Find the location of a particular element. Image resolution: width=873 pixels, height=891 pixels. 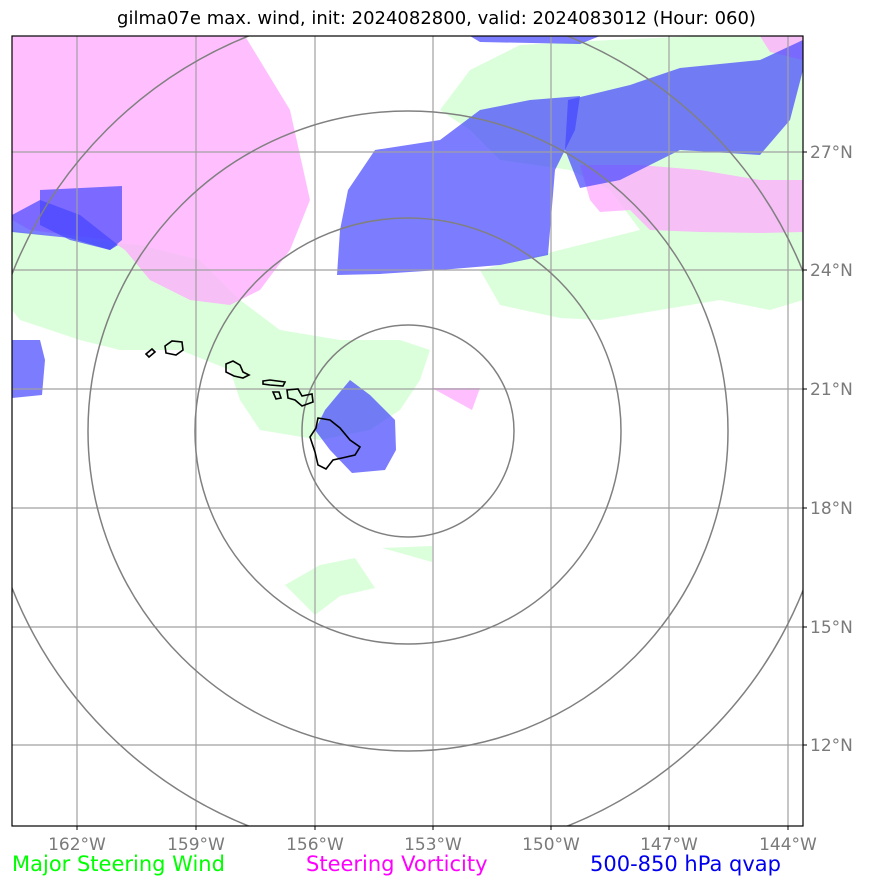

lon-label: 159°W is located at coordinates (196, 845).